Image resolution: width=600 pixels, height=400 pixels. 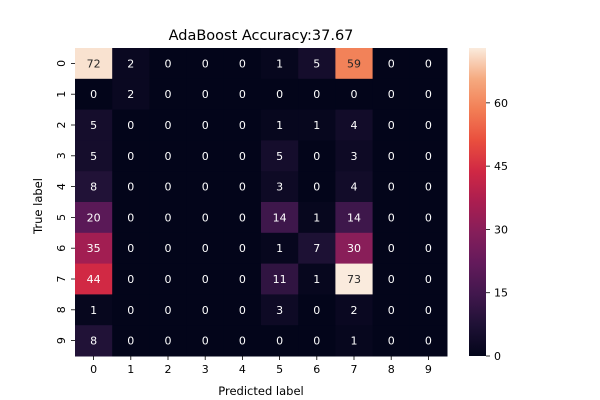 What do you see at coordinates (93, 369) in the screenshot?
I see `x-tick-label: 0` at bounding box center [93, 369].